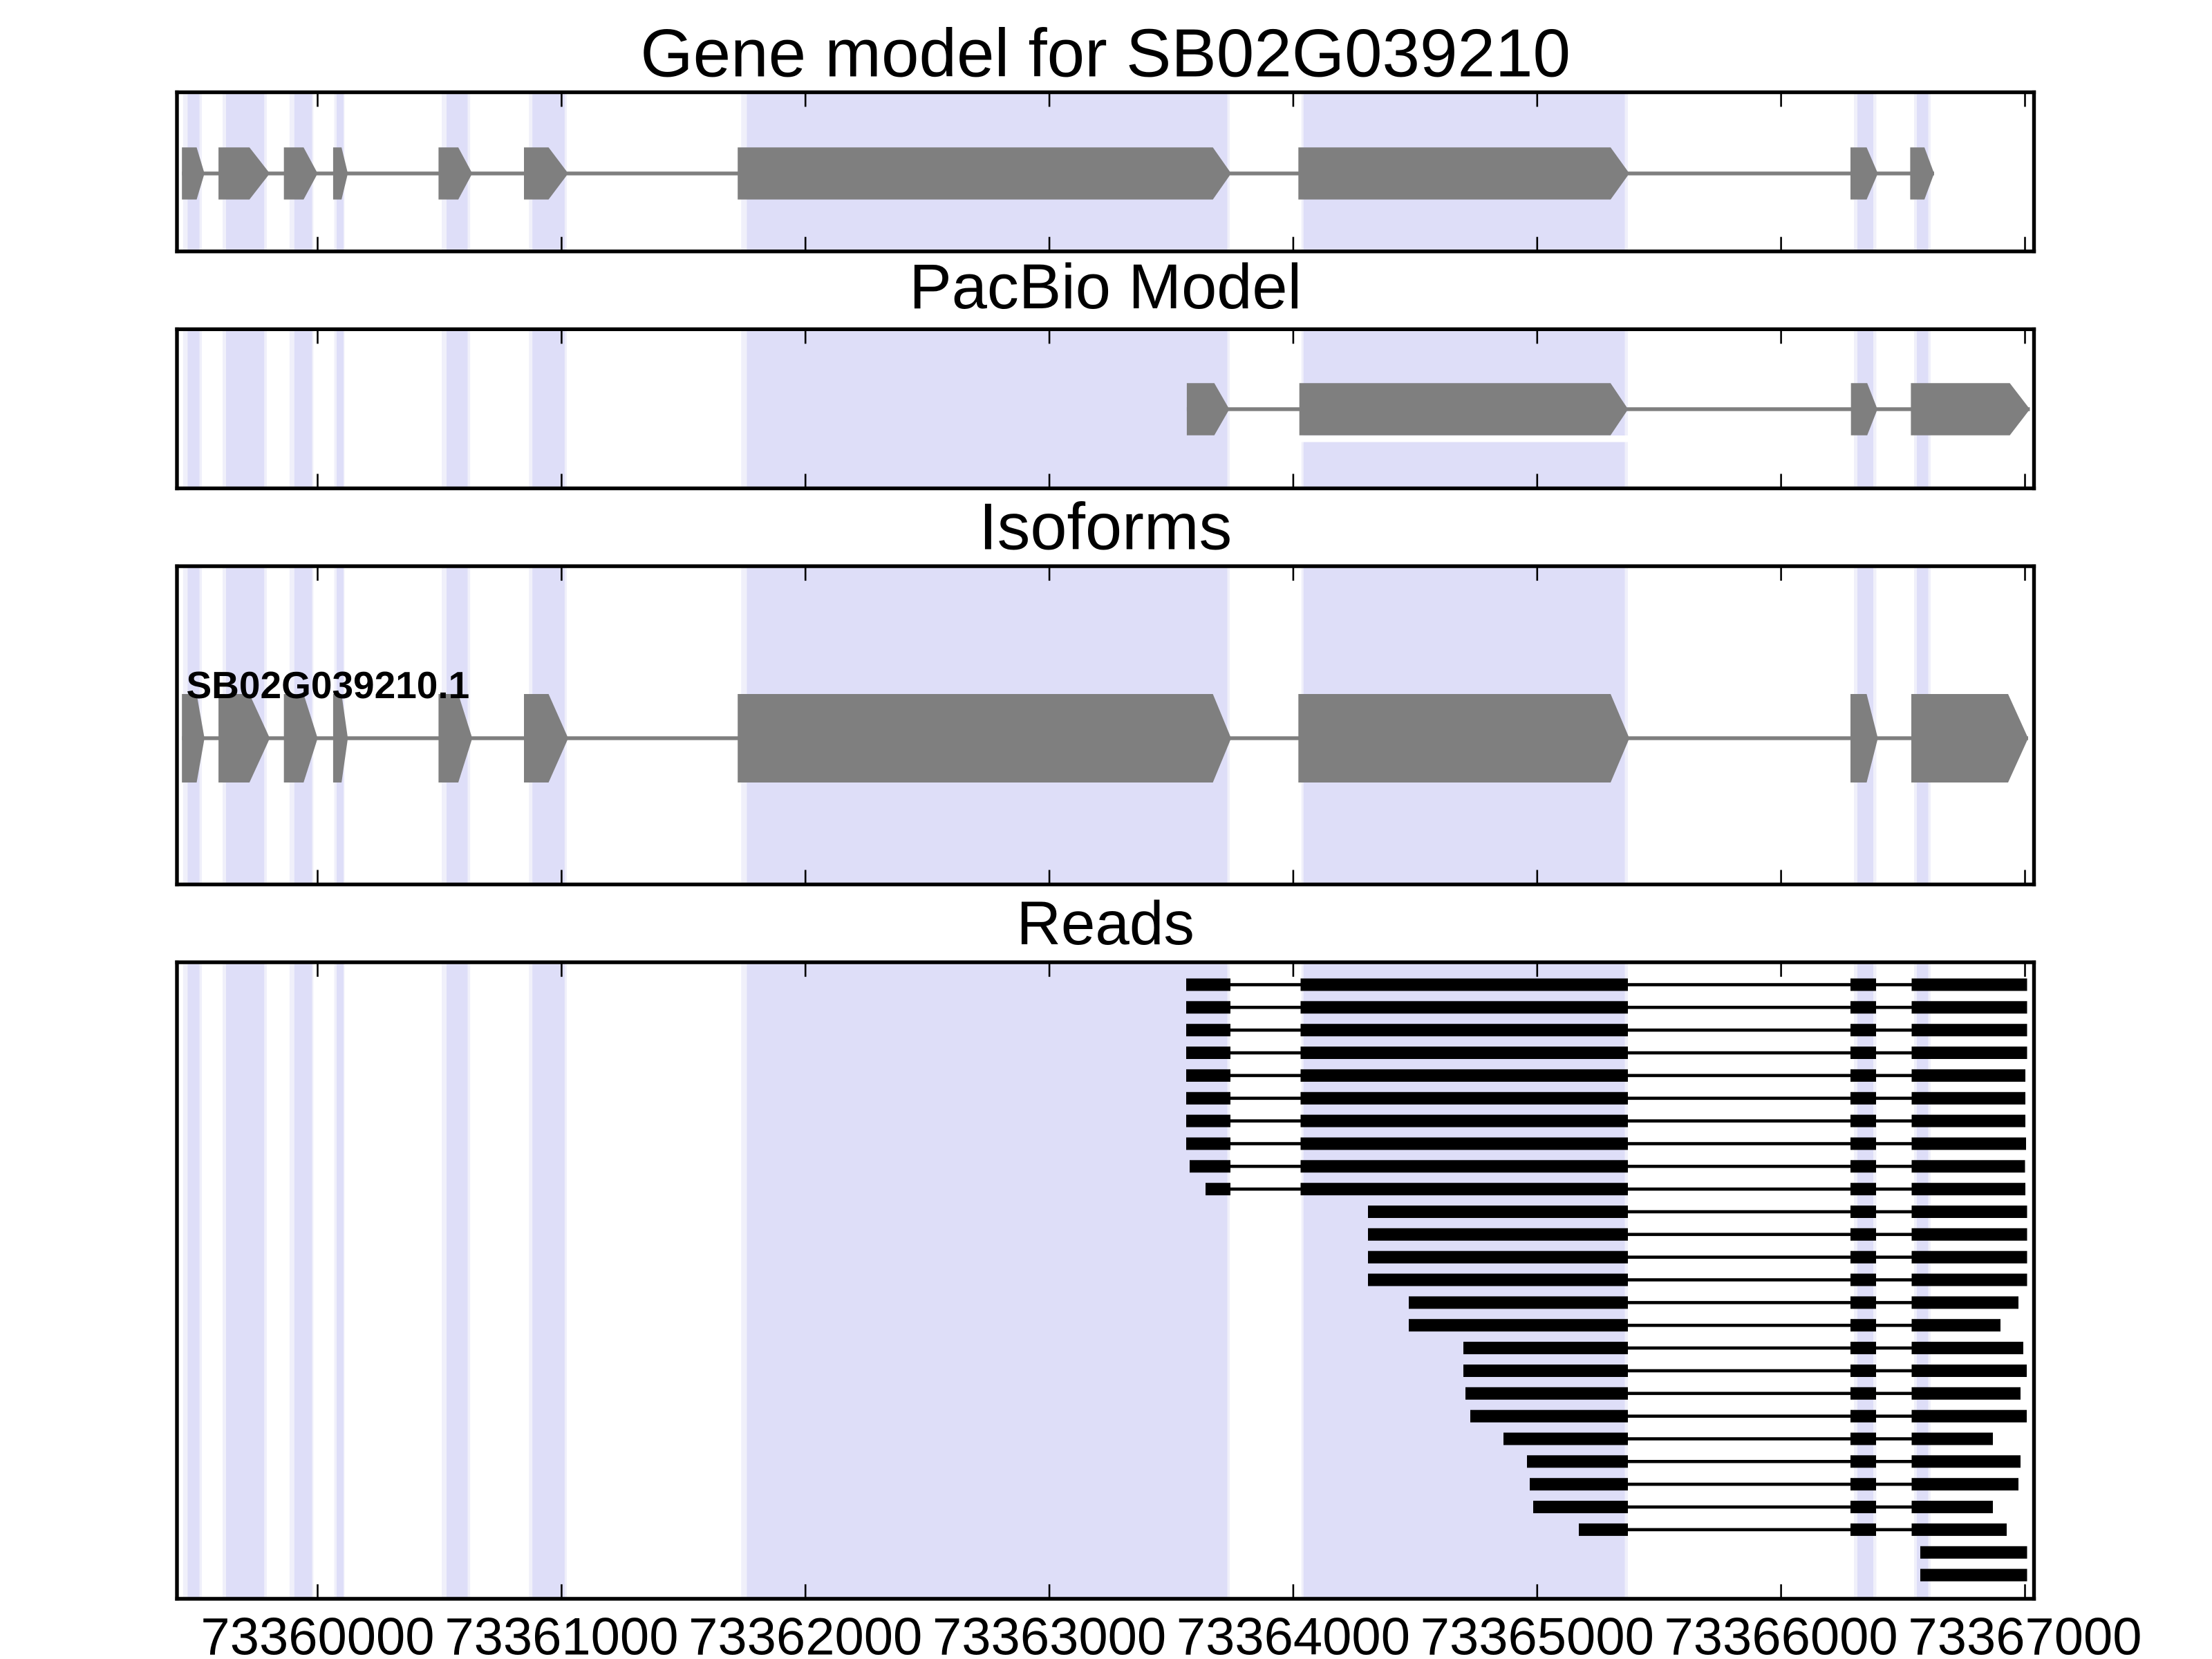  What do you see at coordinates (805, 1633) in the screenshot?
I see `svg-text: 73362000` at bounding box center [805, 1633].